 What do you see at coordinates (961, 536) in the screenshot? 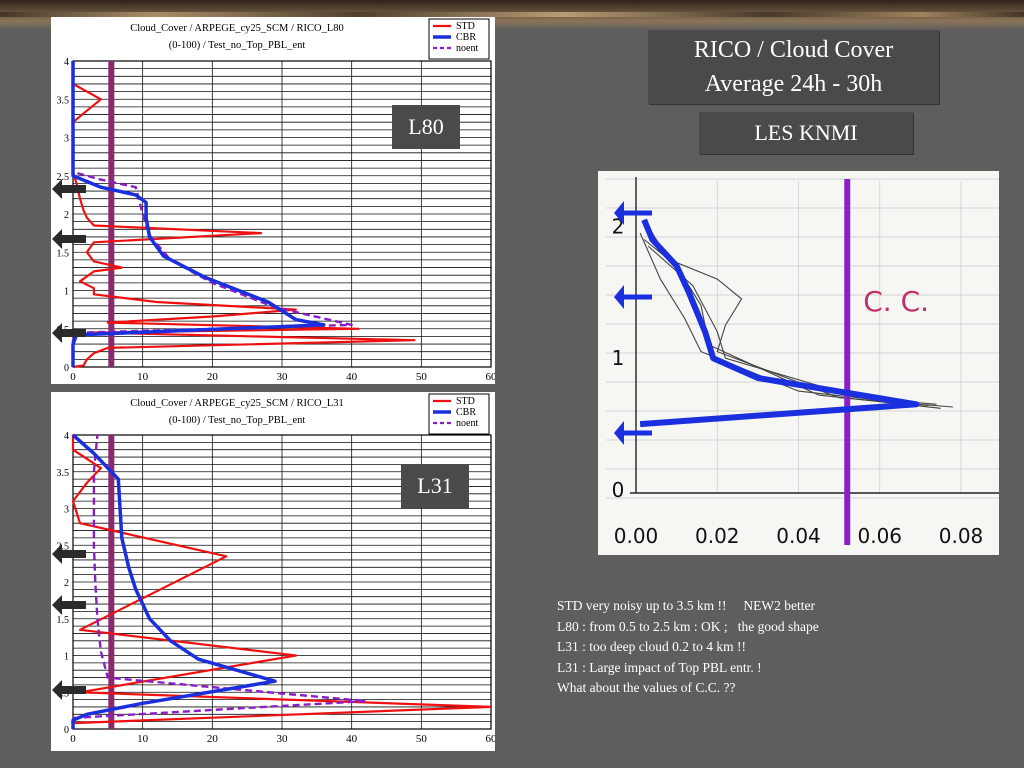
I see `x-tick-label: 0.08` at bounding box center [961, 536].